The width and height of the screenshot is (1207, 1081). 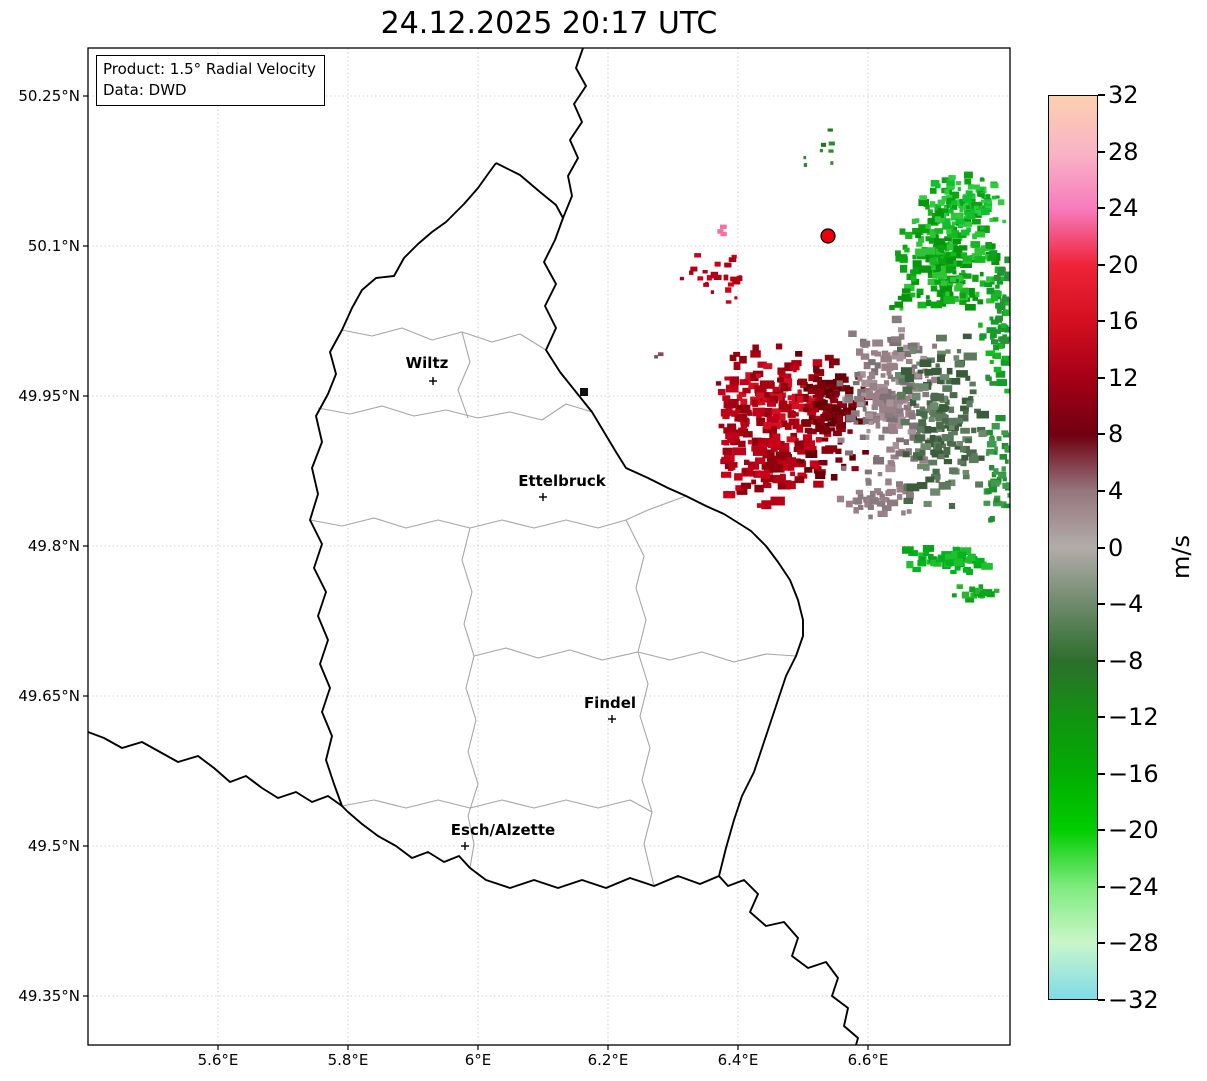 What do you see at coordinates (1123, 95) in the screenshot?
I see `colorbar-tick-label: 32` at bounding box center [1123, 95].